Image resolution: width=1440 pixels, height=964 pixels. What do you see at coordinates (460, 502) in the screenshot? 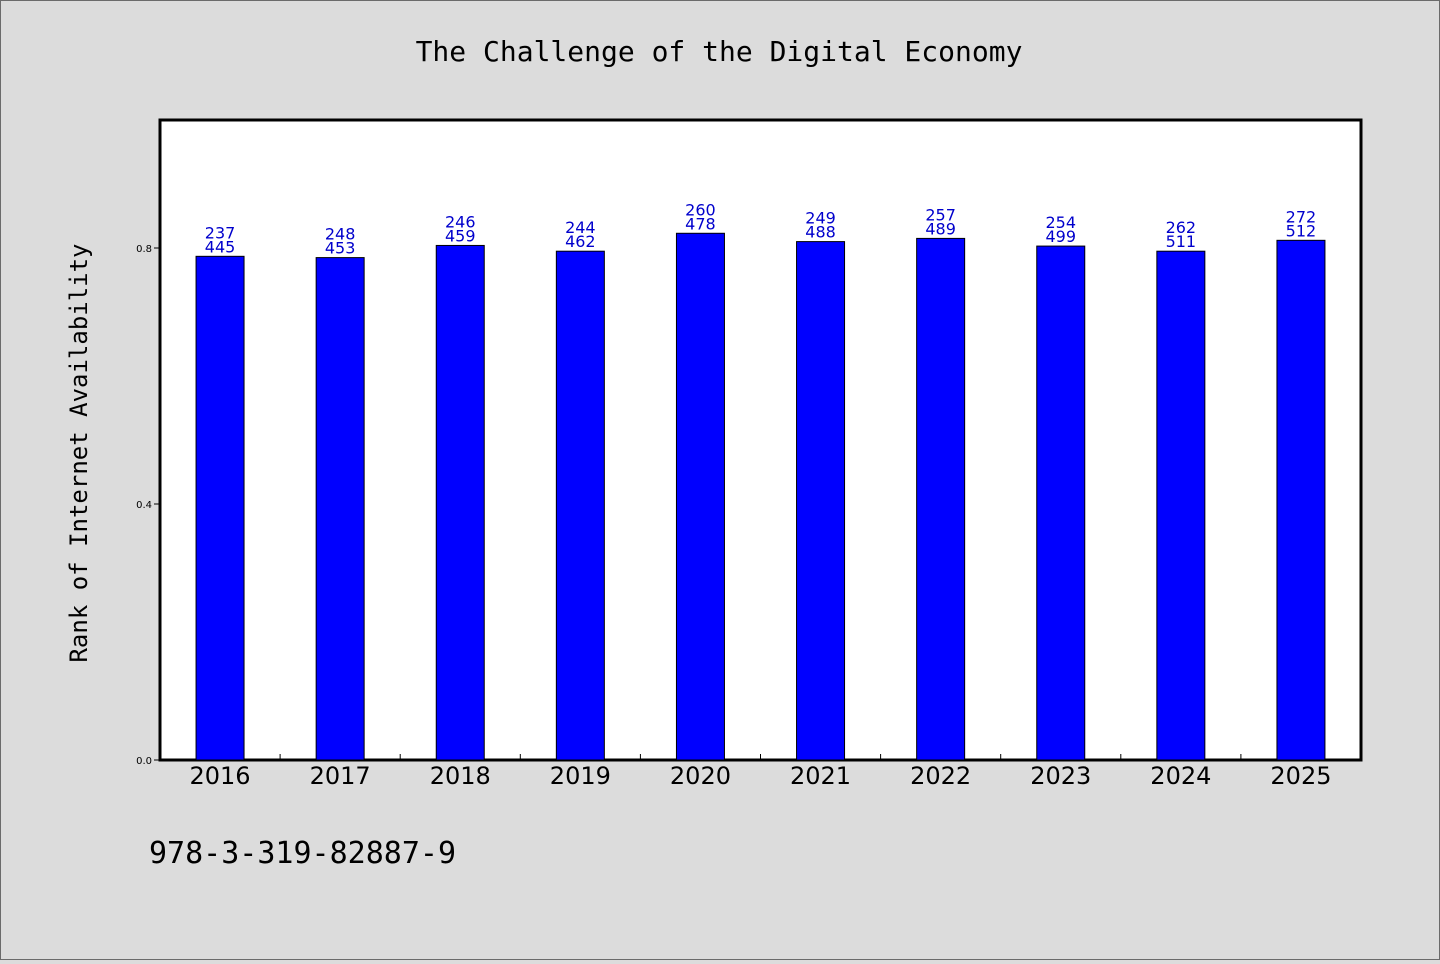
I see `bar-2018` at bounding box center [460, 502].